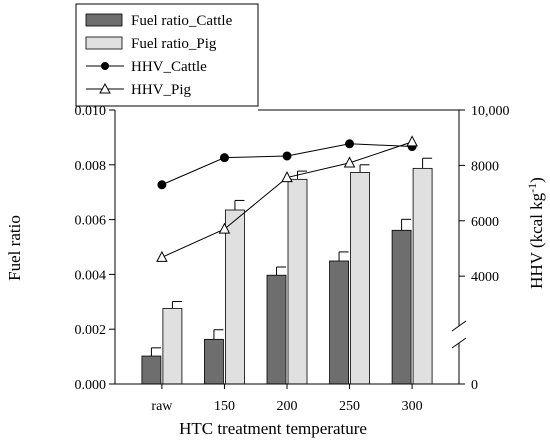 The width and height of the screenshot is (550, 444). What do you see at coordinates (162, 185) in the screenshot?
I see `marker-hhv-cattle-raw` at bounding box center [162, 185].